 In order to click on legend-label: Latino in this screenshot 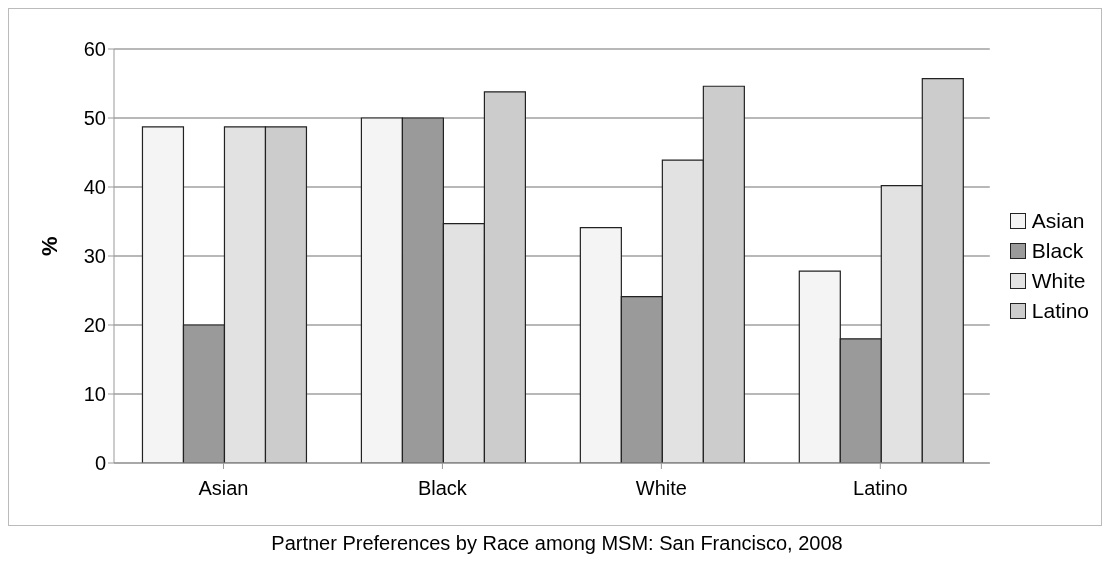, I will do `click(1060, 311)`.